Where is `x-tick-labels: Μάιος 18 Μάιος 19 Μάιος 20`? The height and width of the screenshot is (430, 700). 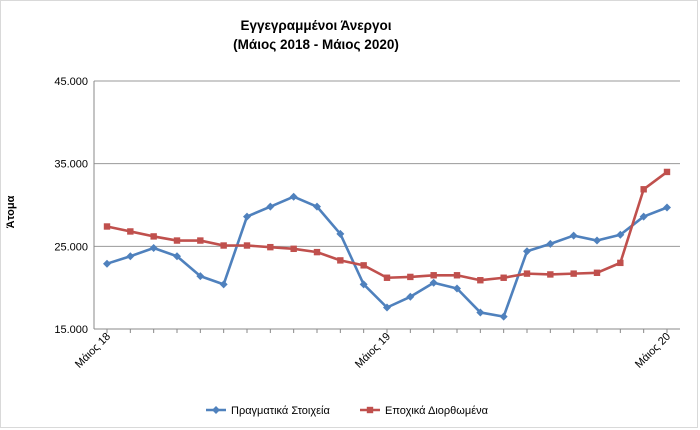 x-tick-labels: Μάιος 18 Μάιος 19 Μάιος 20 is located at coordinates (373, 351).